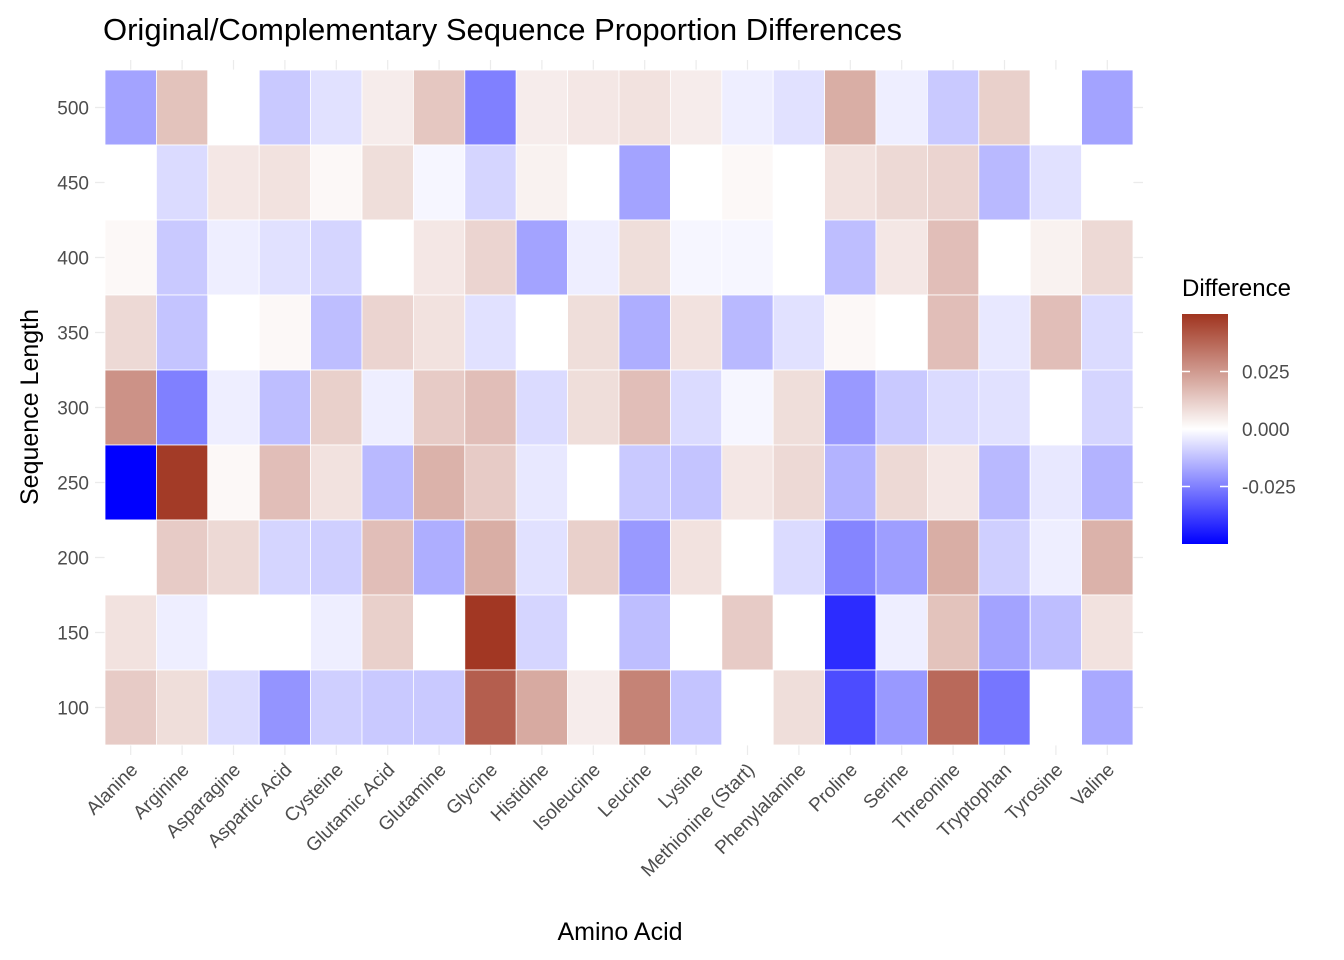 The width and height of the screenshot is (1344, 960). What do you see at coordinates (619, 932) in the screenshot?
I see `x-axis-title: Amino Acid` at bounding box center [619, 932].